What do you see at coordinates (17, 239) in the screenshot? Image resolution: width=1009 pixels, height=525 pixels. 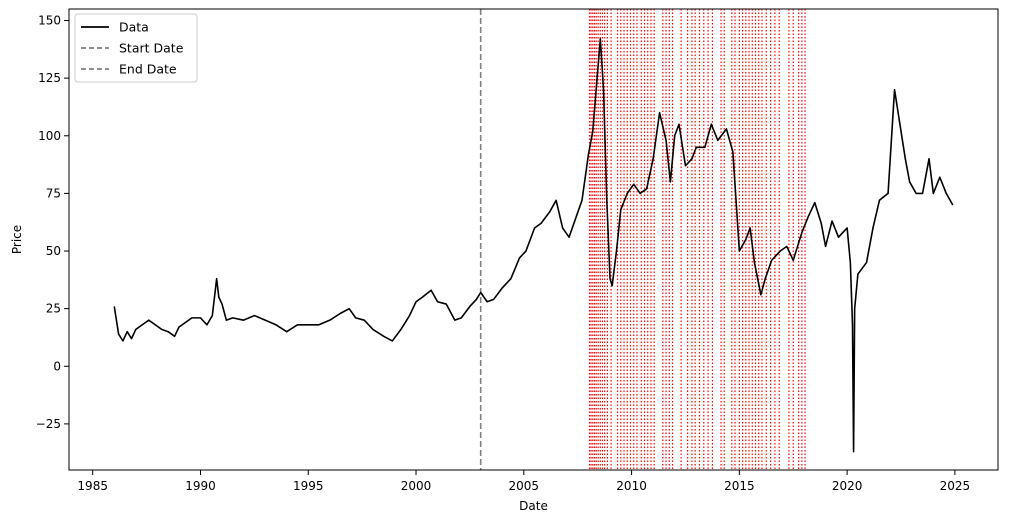 I see `y-axis-label: Price` at bounding box center [17, 239].